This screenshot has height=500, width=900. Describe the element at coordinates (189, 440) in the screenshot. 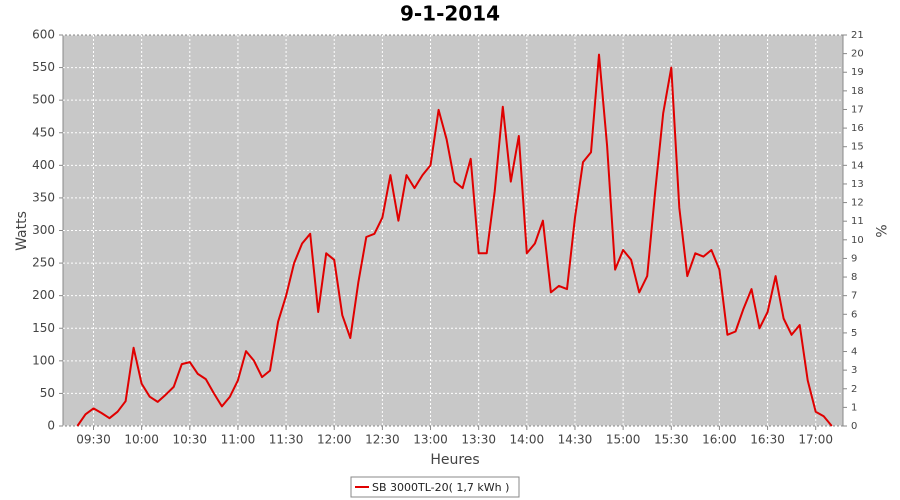

I see `x-tick-label: 10:30` at that location.